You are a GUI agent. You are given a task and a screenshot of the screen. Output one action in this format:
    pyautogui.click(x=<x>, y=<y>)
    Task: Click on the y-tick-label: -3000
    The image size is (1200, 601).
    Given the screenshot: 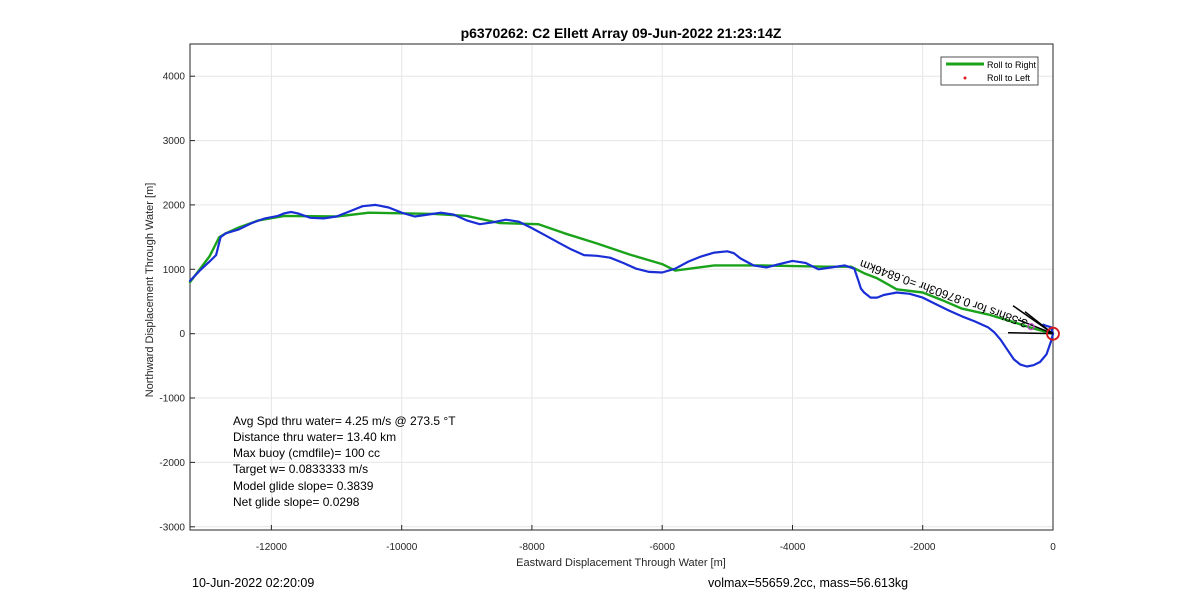 What is the action you would take?
    pyautogui.click(x=172, y=527)
    